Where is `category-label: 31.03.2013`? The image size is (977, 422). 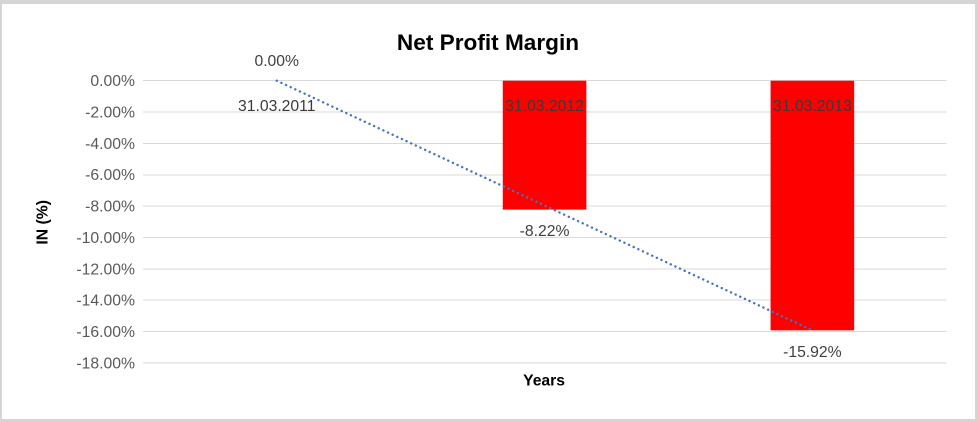 category-label: 31.03.2013 is located at coordinates (812, 106).